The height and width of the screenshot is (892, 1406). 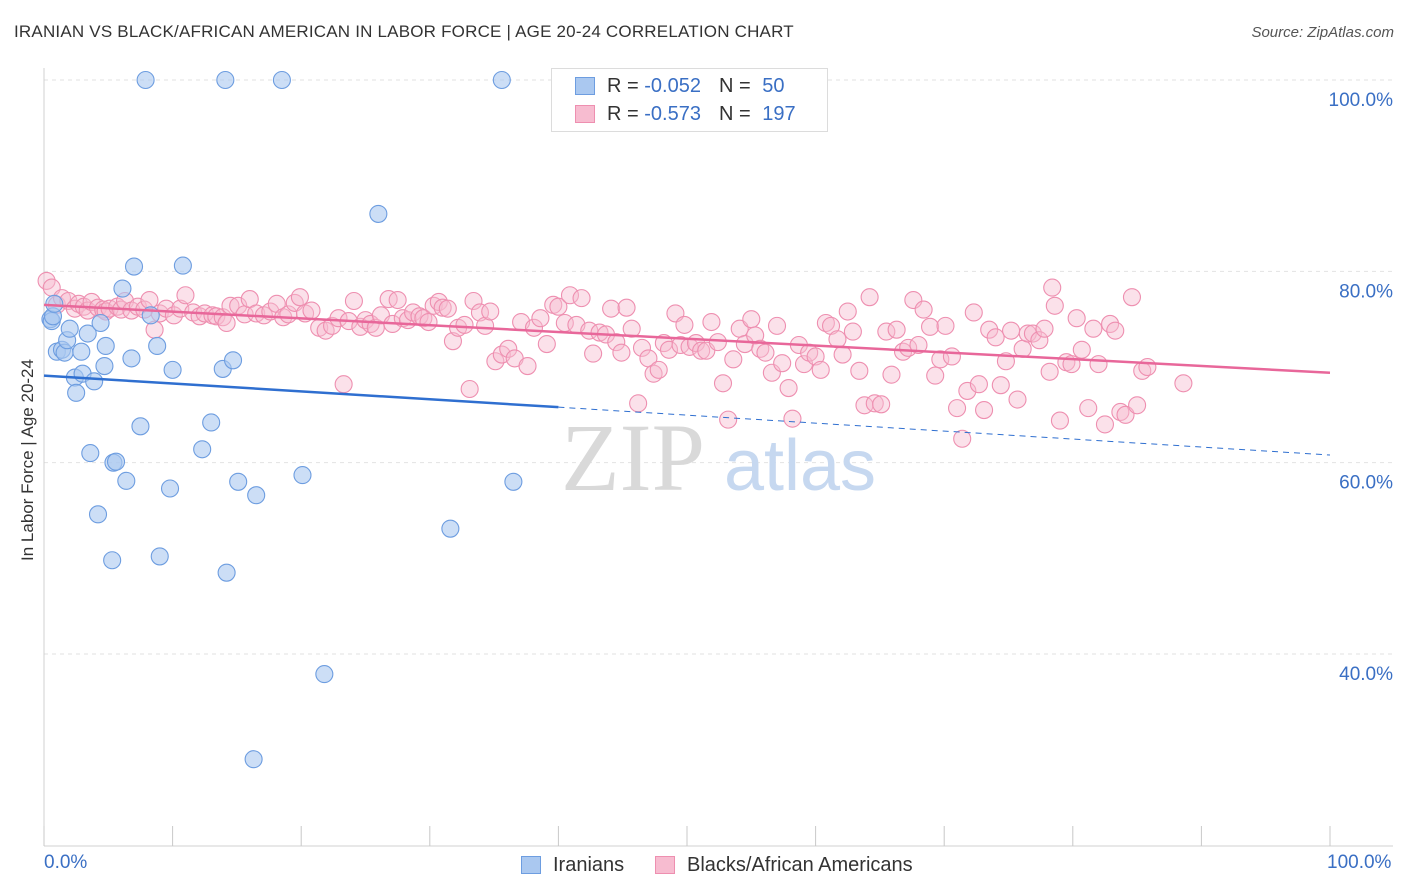 I want to click on iranians-n-value: 50, so click(x=773, y=85).